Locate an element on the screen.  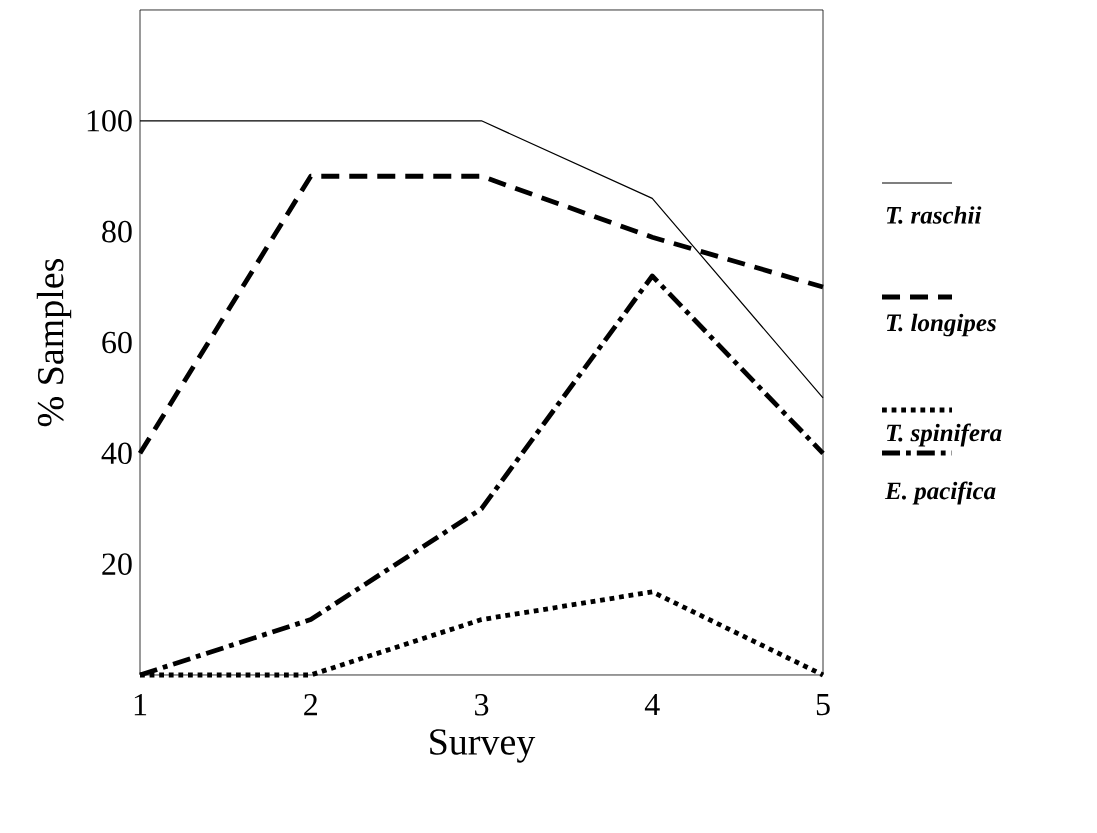
x-tick-label: 2 is located at coordinates (310, 705).